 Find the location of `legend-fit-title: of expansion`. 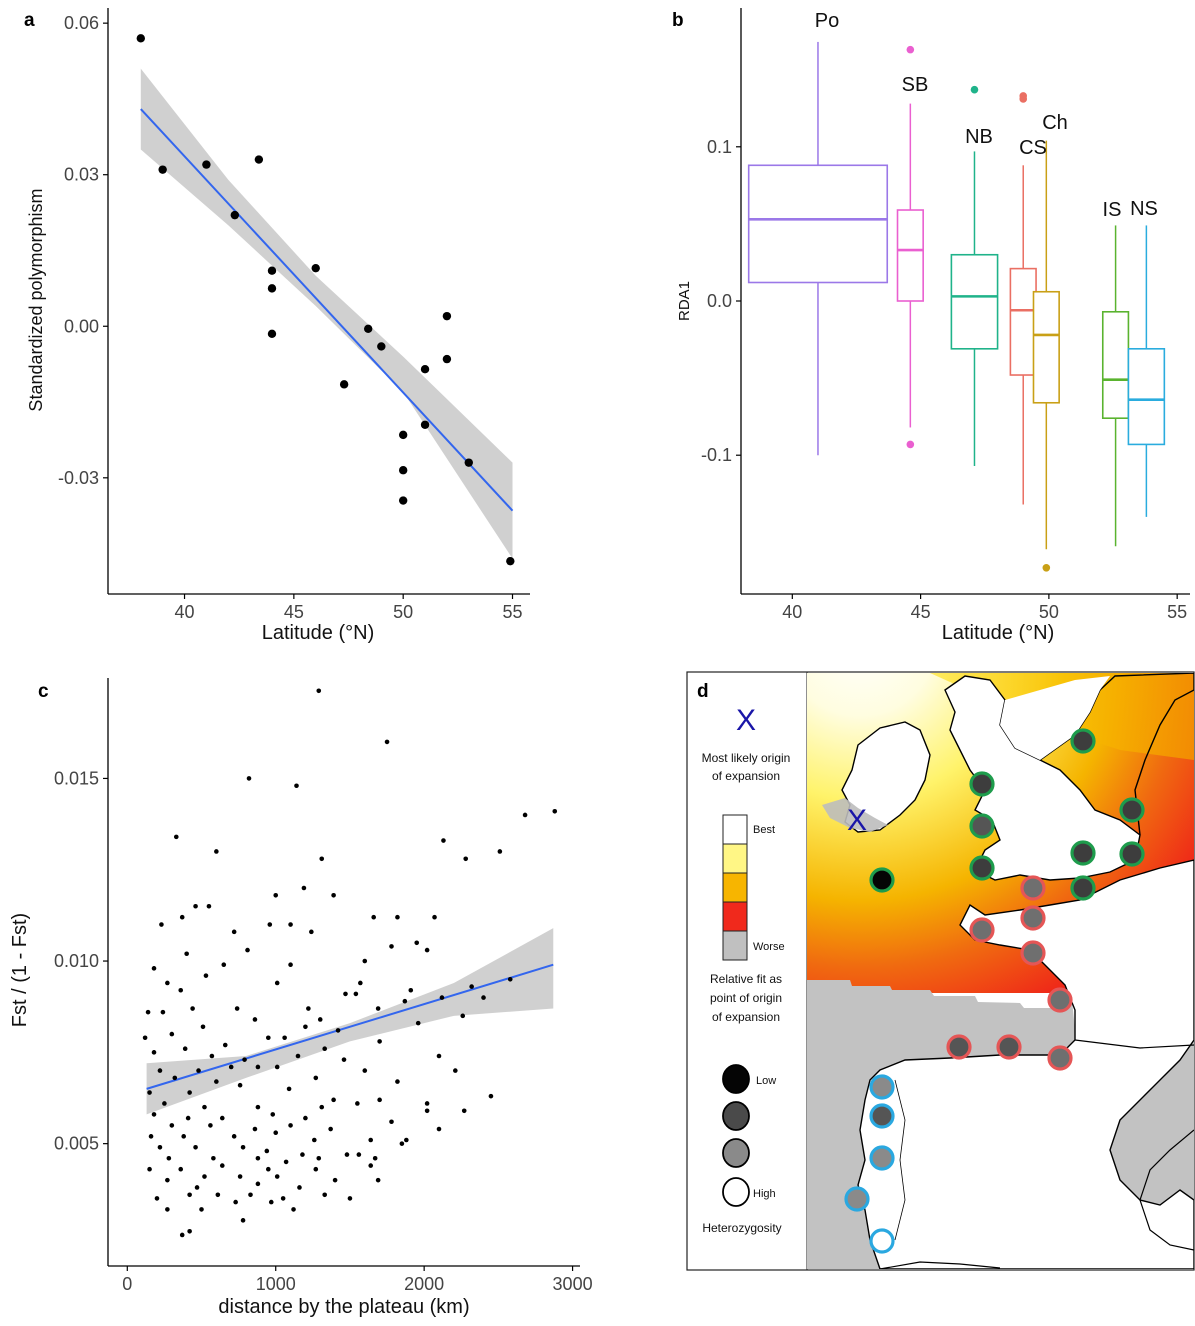

legend-fit-title: of expansion is located at coordinates (746, 1017).